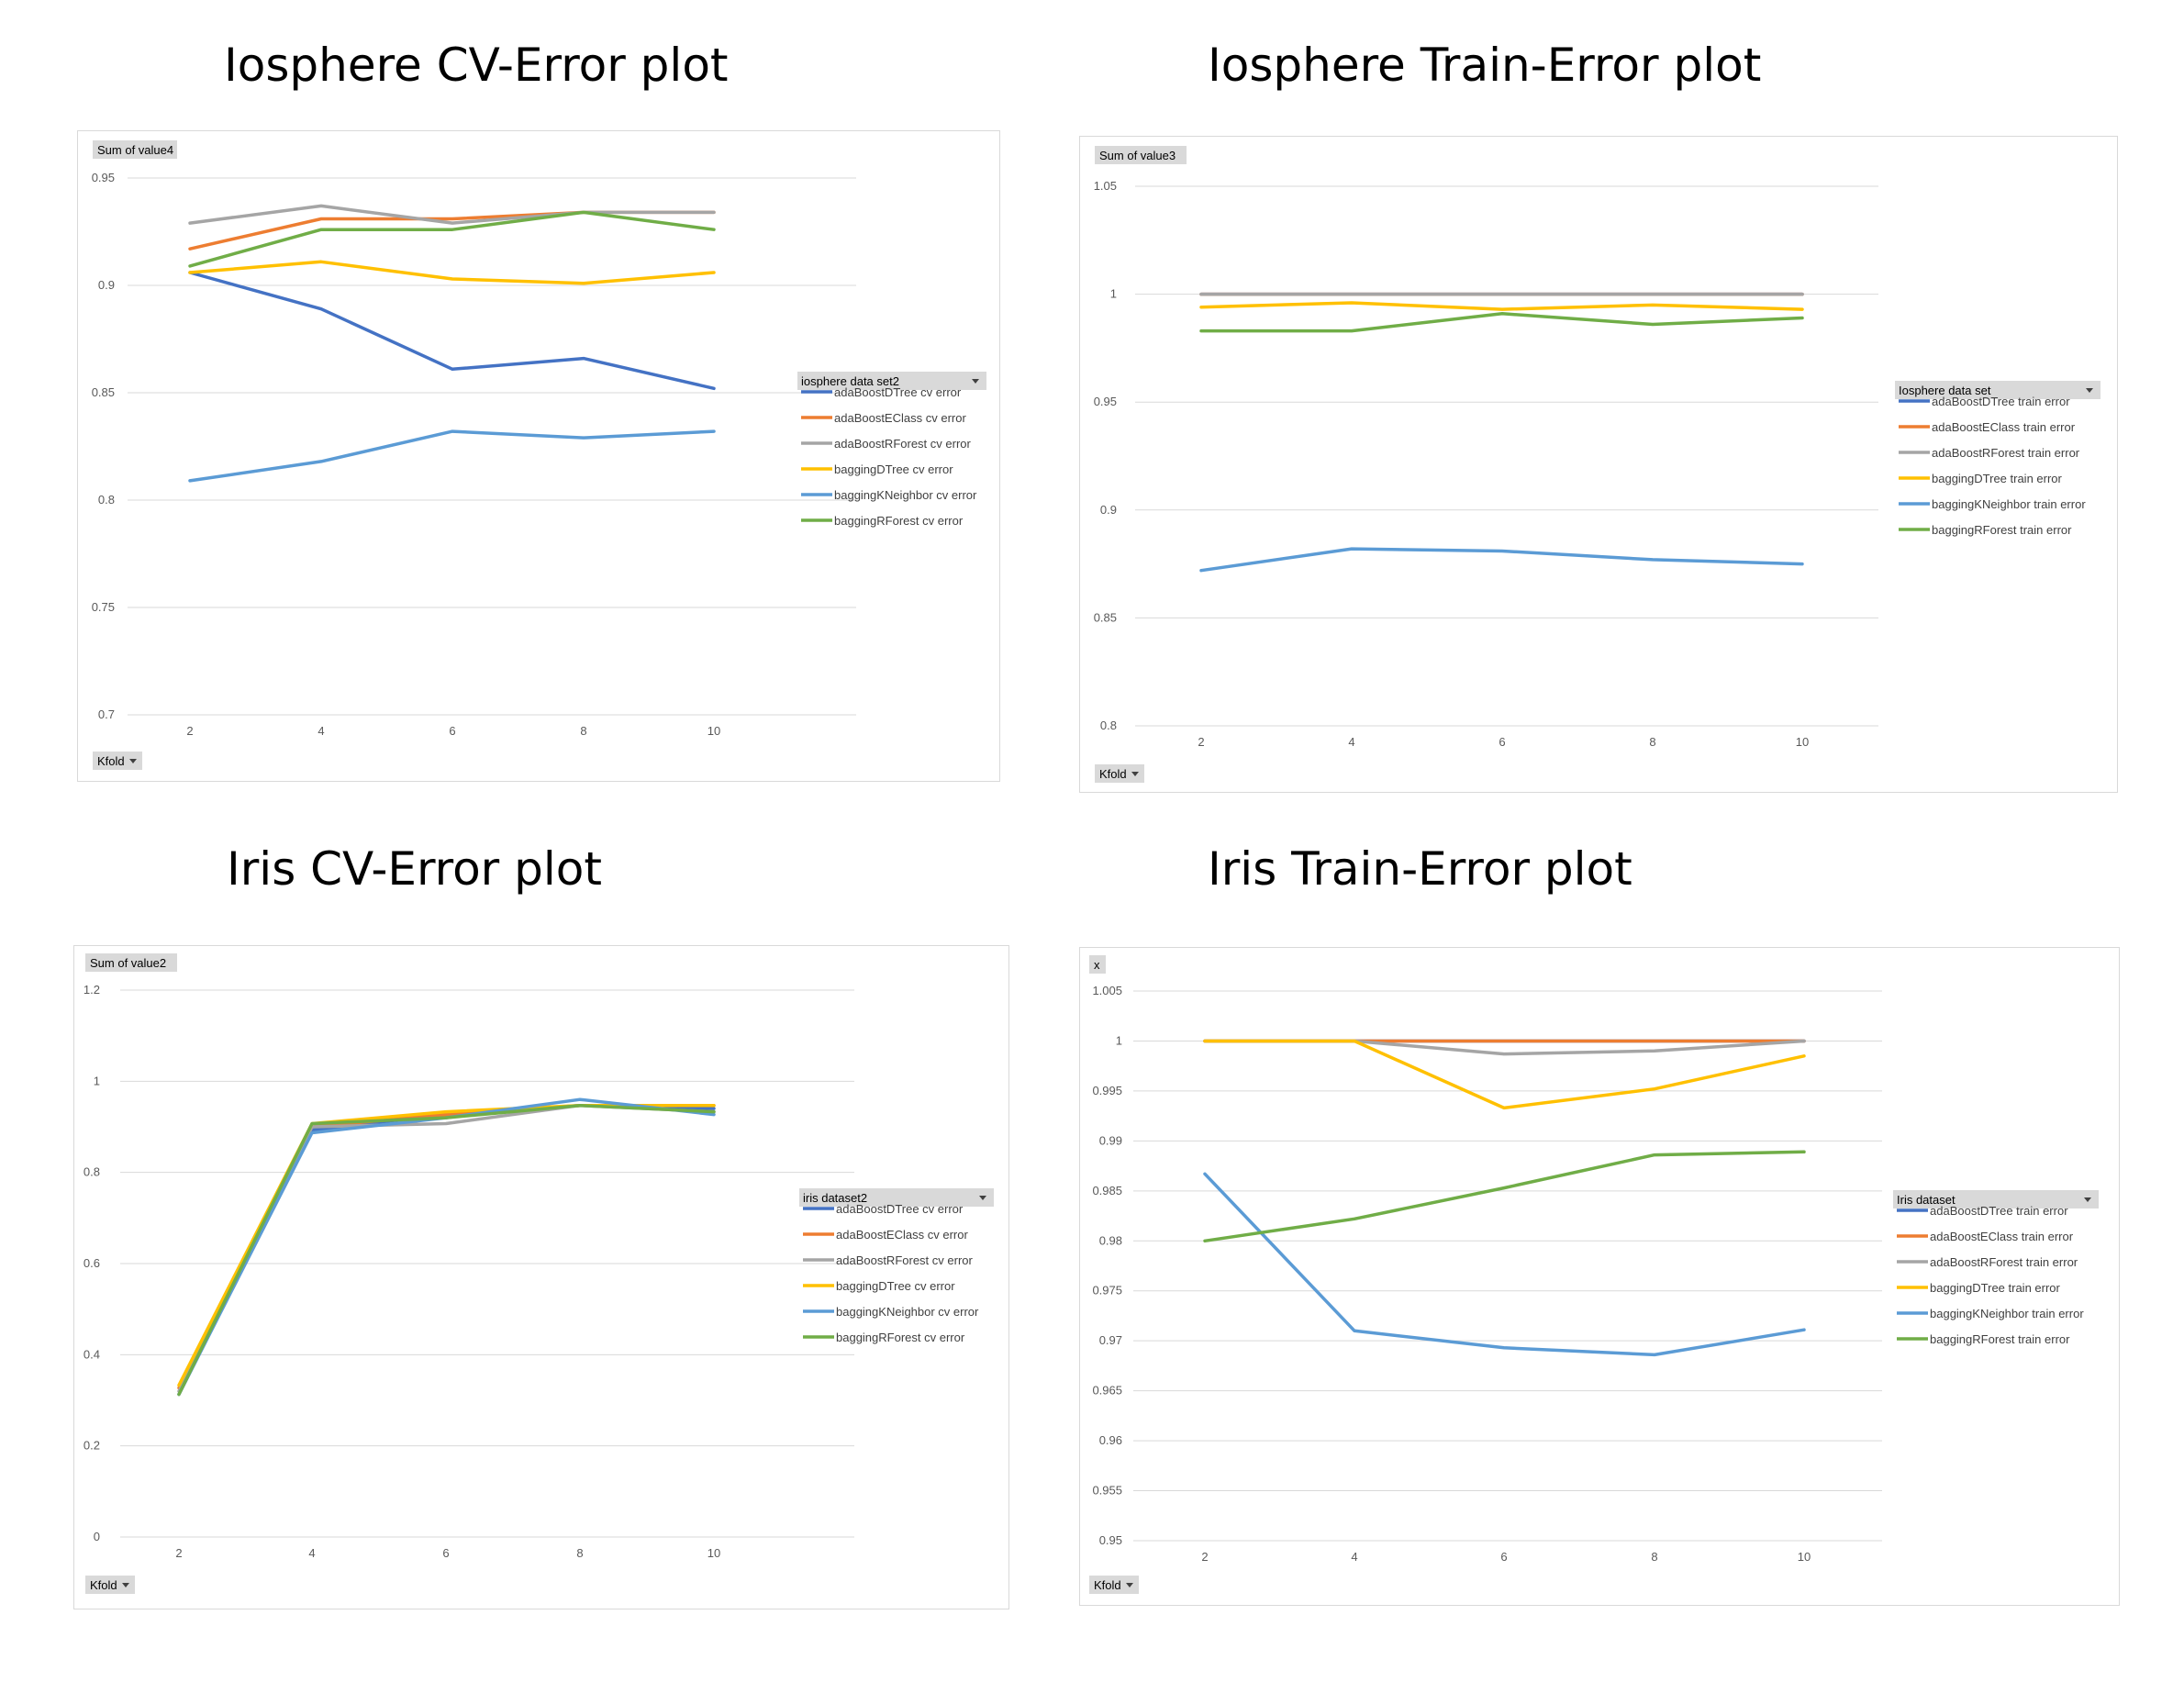  Describe the element at coordinates (891, 381) in the screenshot. I see `legend-title-button: iosphere data set2` at that location.